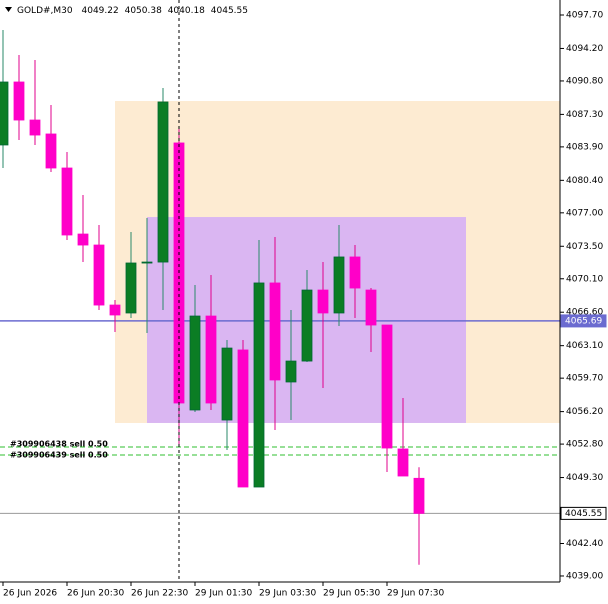 This screenshot has width=608, height=604. I want to click on x-tick-label: 29 Jun 05:30, so click(351, 594).